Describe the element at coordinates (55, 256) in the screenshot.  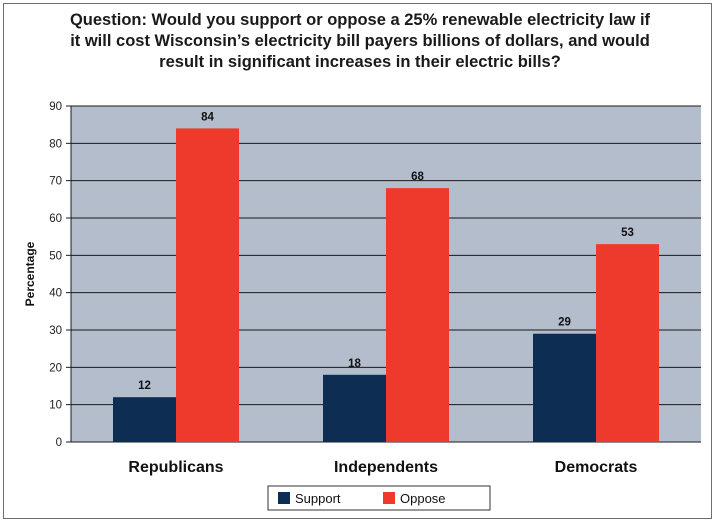
I see `y-tick-label: 50` at that location.